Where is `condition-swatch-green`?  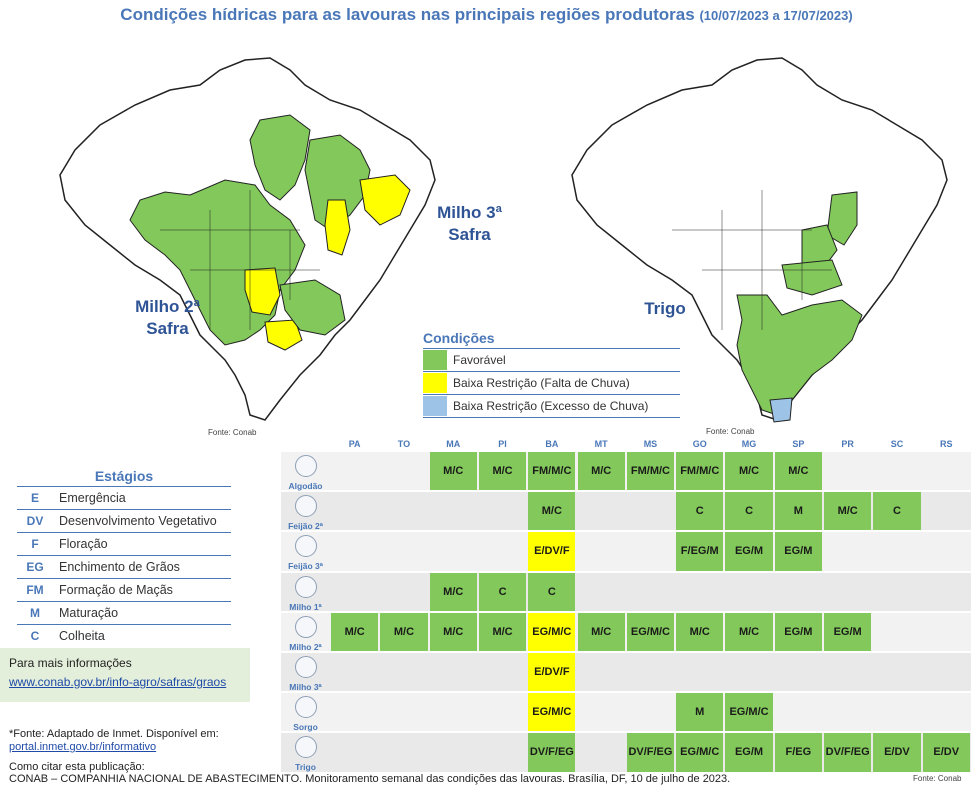
condition-swatch-green is located at coordinates (435, 360).